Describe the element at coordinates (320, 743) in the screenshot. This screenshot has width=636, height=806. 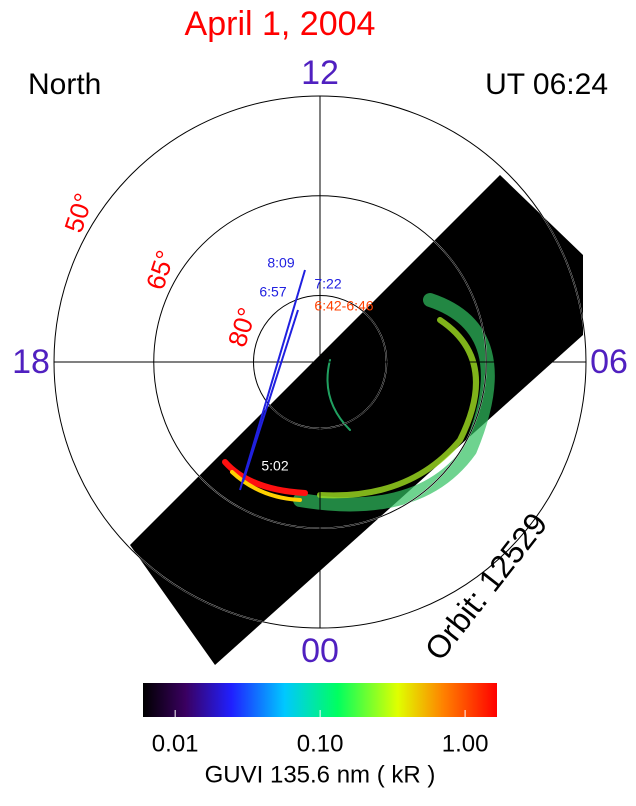
I see `colorbar-tick-label: 0.10` at that location.